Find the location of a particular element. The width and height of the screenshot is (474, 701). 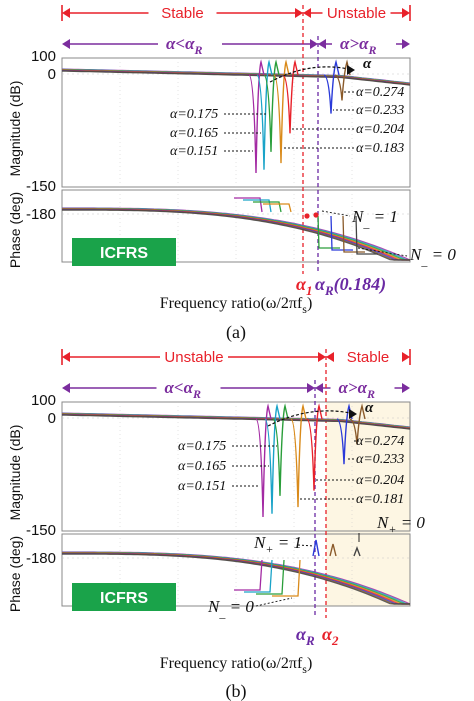

magnitude-notch-α=0.151 is located at coordinates (256, 116).